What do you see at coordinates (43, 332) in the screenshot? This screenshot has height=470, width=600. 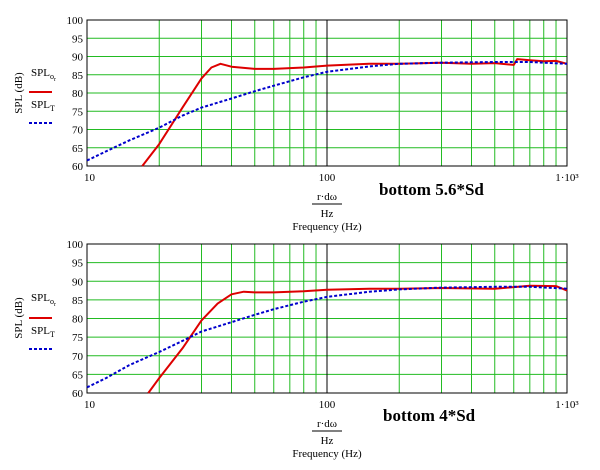 I see `legend-entry-2-b: SPLT` at bounding box center [43, 332].